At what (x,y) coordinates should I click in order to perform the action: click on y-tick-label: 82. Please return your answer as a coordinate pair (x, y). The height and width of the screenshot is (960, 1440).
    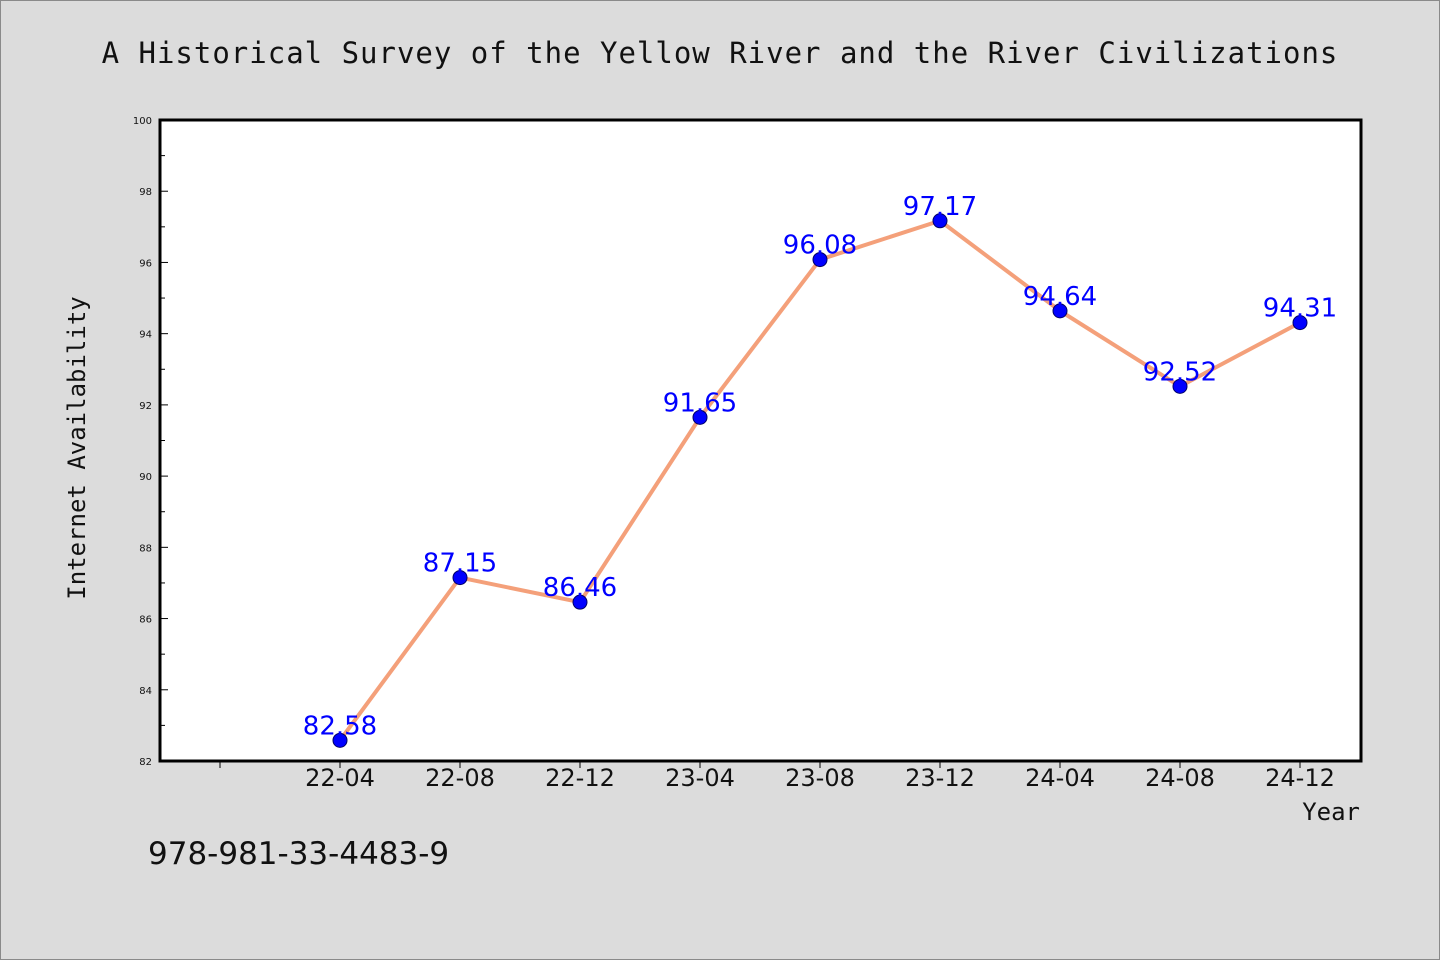
    Looking at the image, I should click on (145, 762).